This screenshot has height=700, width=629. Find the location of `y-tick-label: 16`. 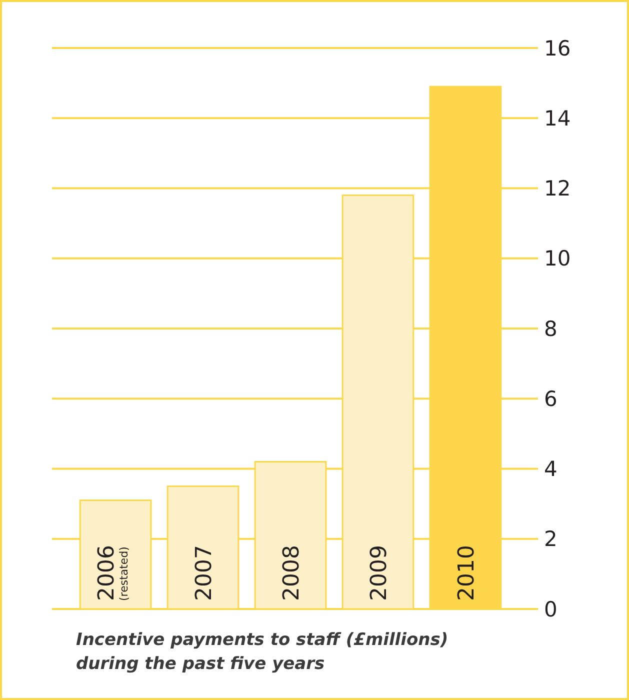

y-tick-label: 16 is located at coordinates (557, 48).